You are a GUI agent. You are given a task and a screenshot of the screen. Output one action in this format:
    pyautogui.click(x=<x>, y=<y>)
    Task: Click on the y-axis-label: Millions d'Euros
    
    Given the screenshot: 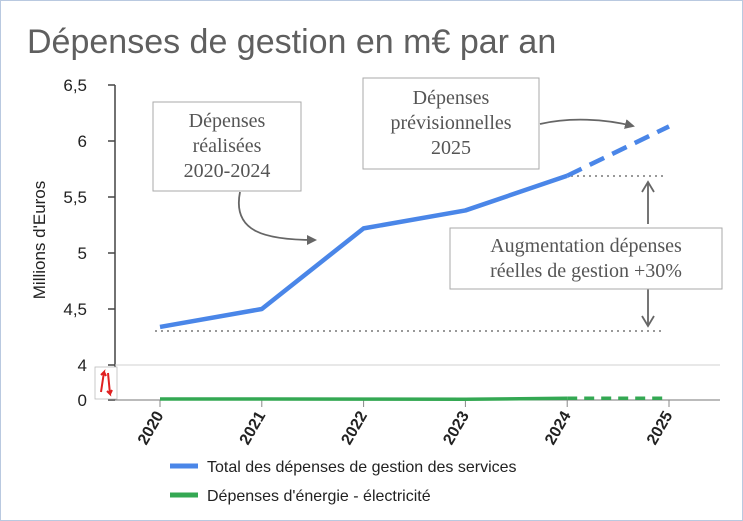 What is the action you would take?
    pyautogui.click(x=39, y=240)
    